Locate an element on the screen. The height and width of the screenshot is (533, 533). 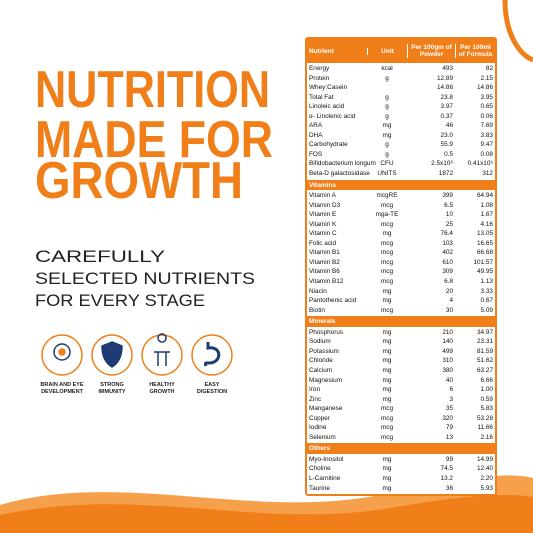
cell: 1.13 is located at coordinates (486, 282).